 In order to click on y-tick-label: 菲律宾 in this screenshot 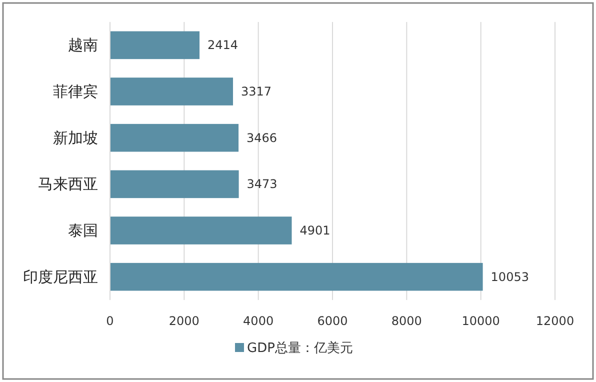, I will do `click(75, 91)`.